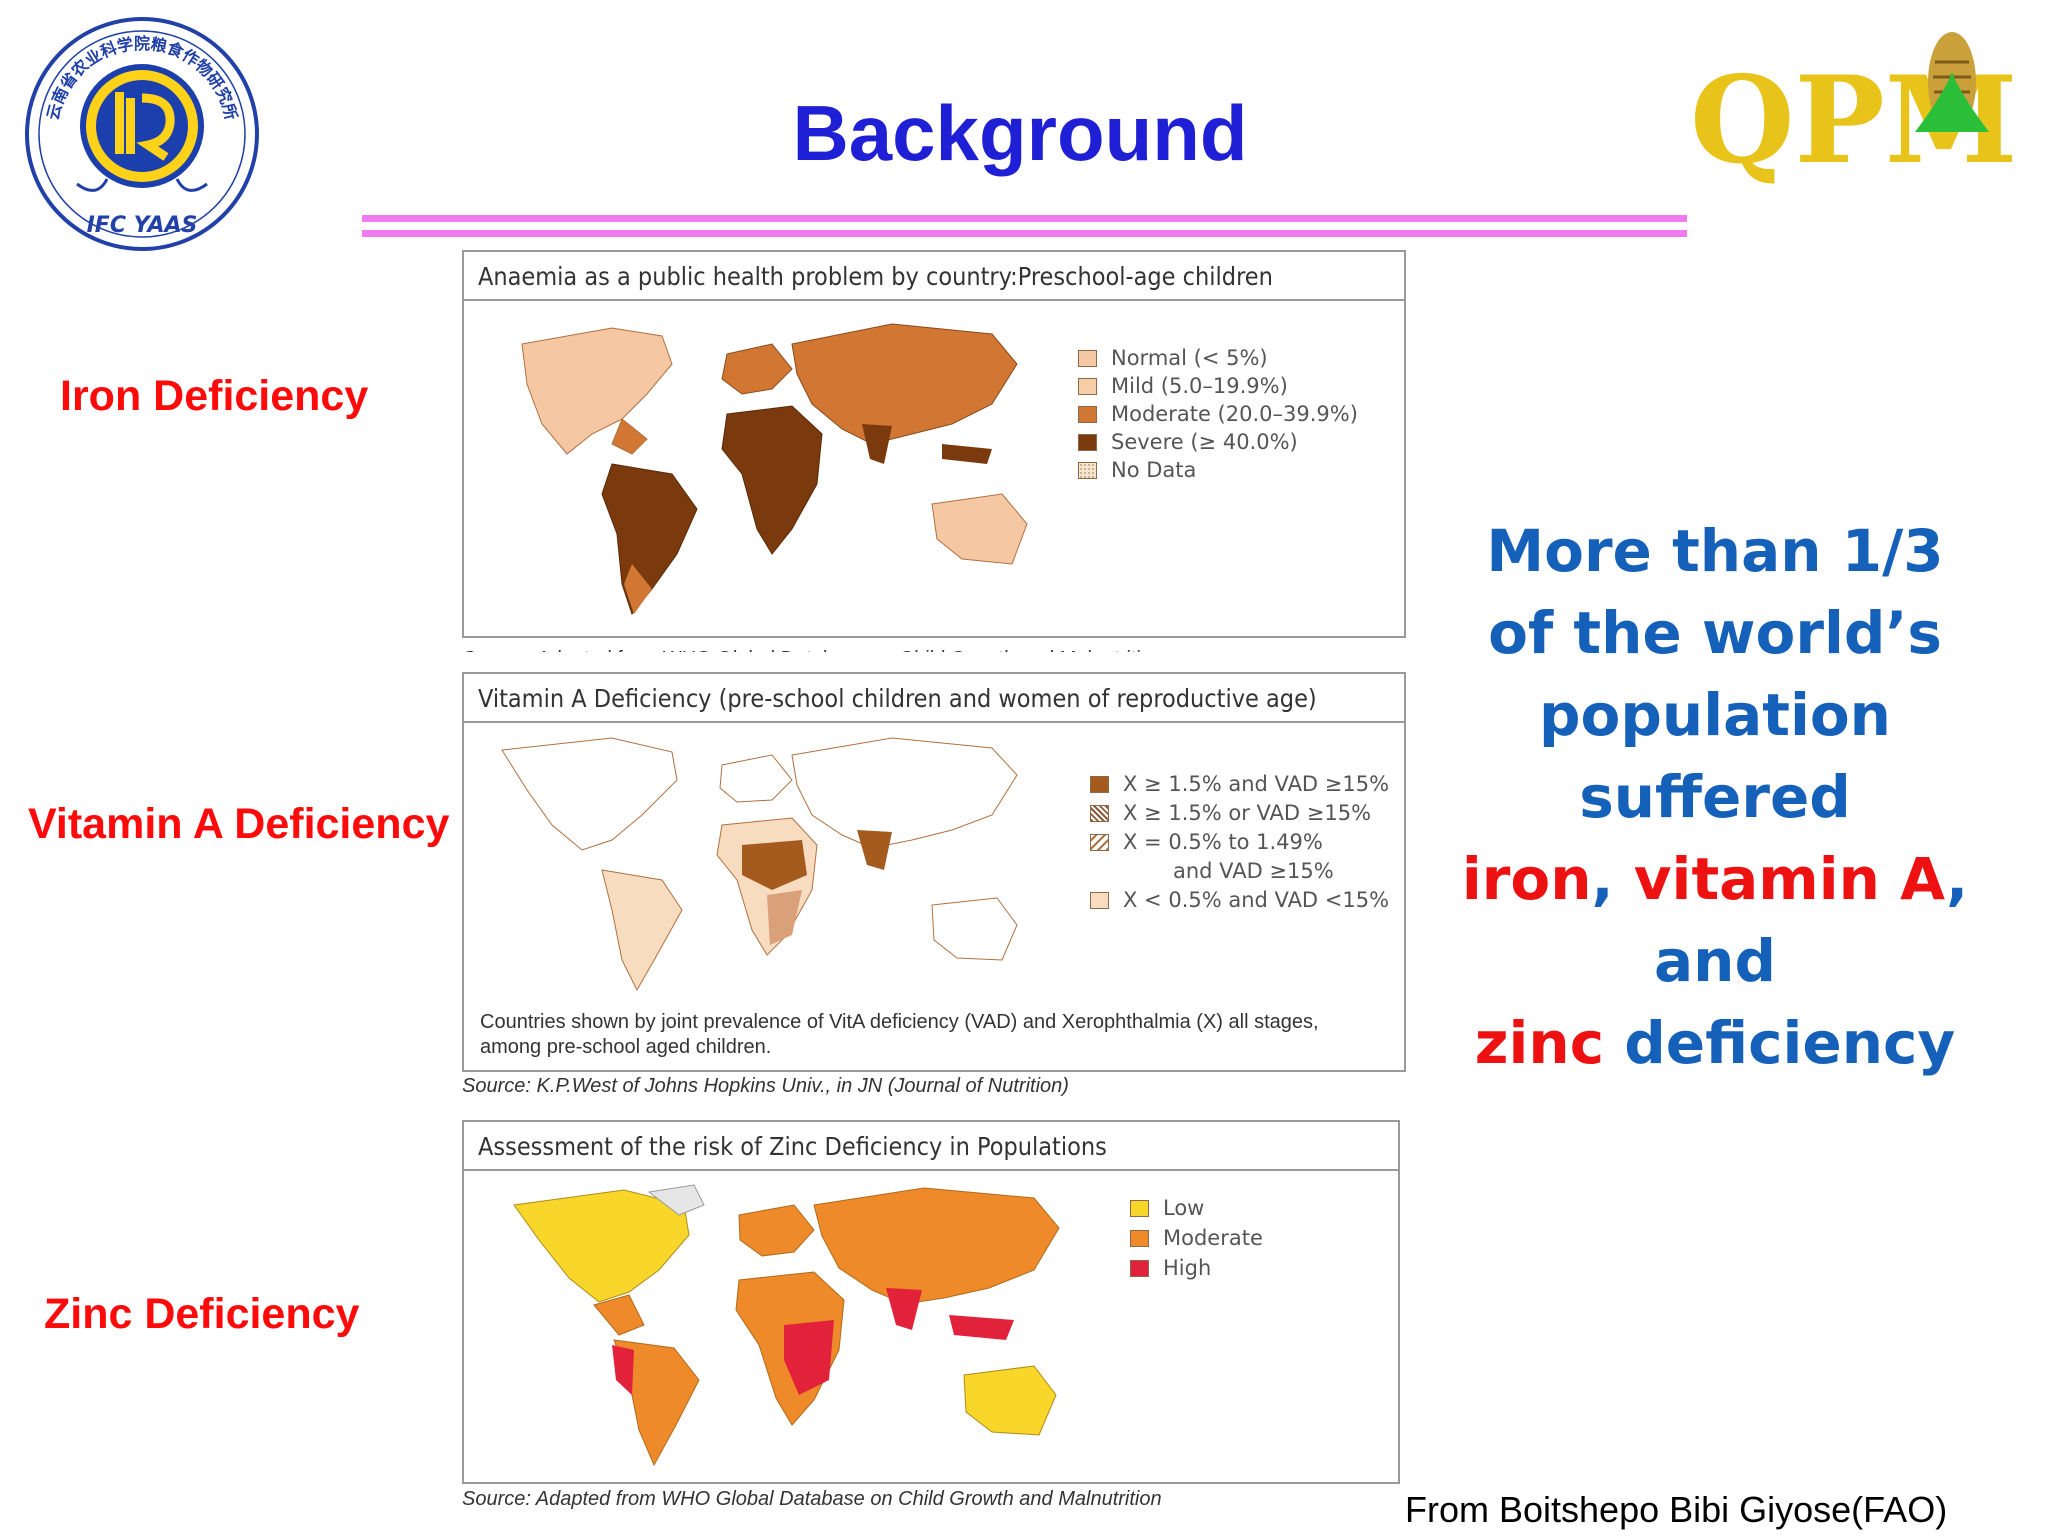 The height and width of the screenshot is (1536, 2048). Describe the element at coordinates (1256, 784) in the screenshot. I see `legend-label: X ≥ 1.5% and VAD ≥15%` at that location.